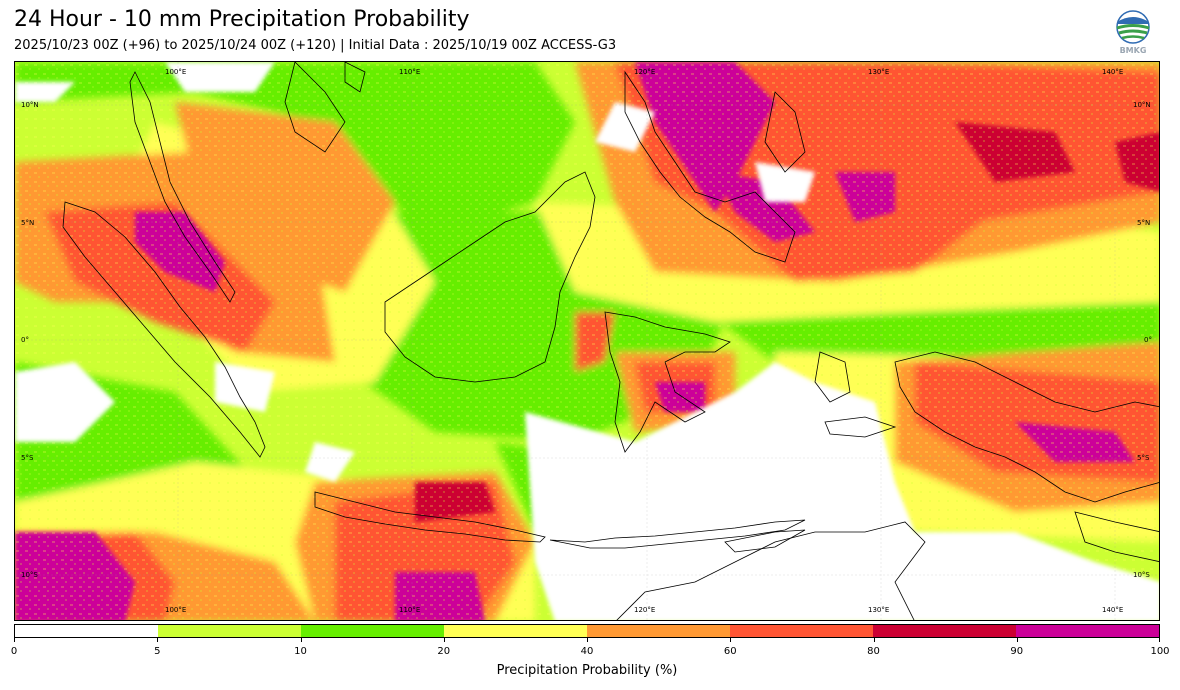  What do you see at coordinates (873, 651) in the screenshot?
I see `colorbar-tick-label: 80` at bounding box center [873, 651].